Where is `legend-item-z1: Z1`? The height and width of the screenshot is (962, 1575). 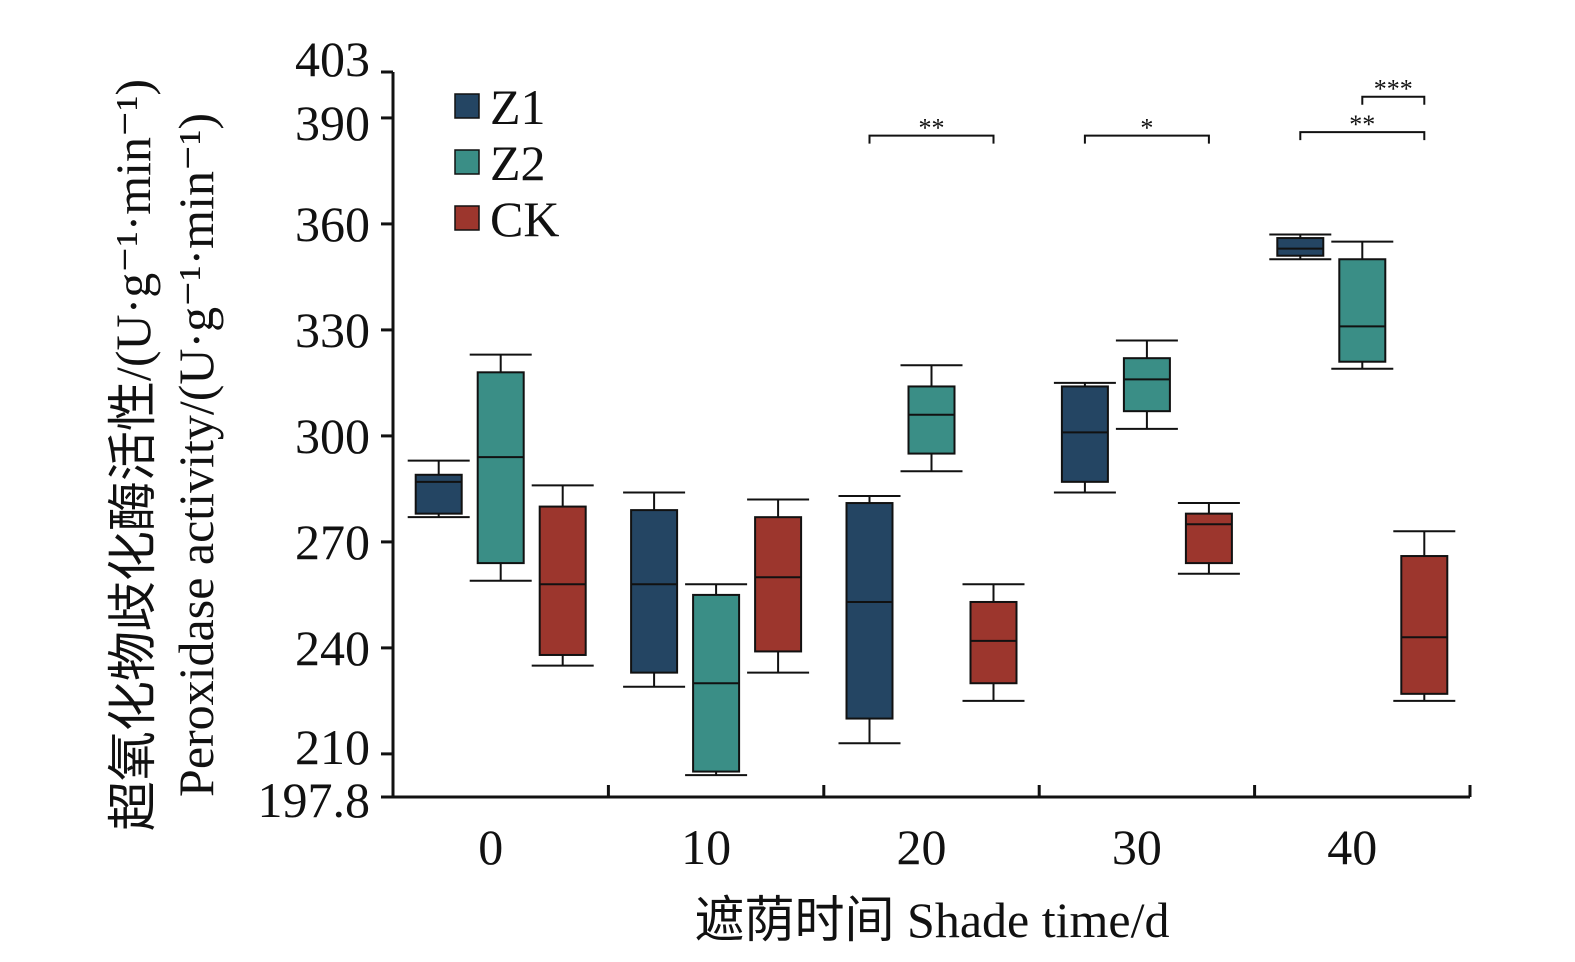
legend-item-z1: Z1 is located at coordinates (500, 107).